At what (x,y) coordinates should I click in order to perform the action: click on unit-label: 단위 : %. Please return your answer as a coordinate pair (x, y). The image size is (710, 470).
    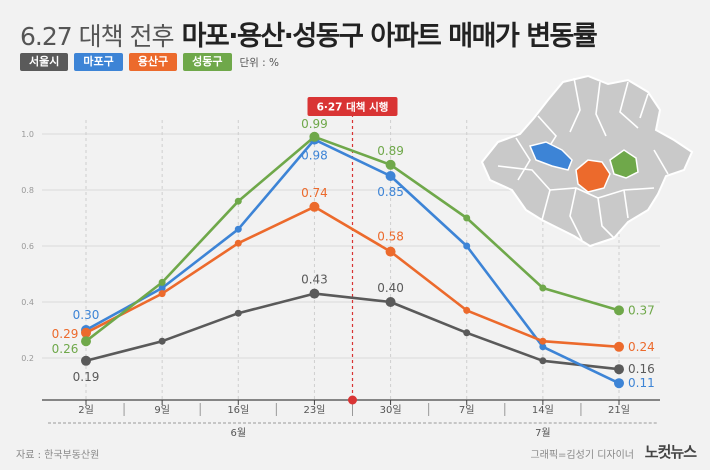
    Looking at the image, I should click on (259, 62).